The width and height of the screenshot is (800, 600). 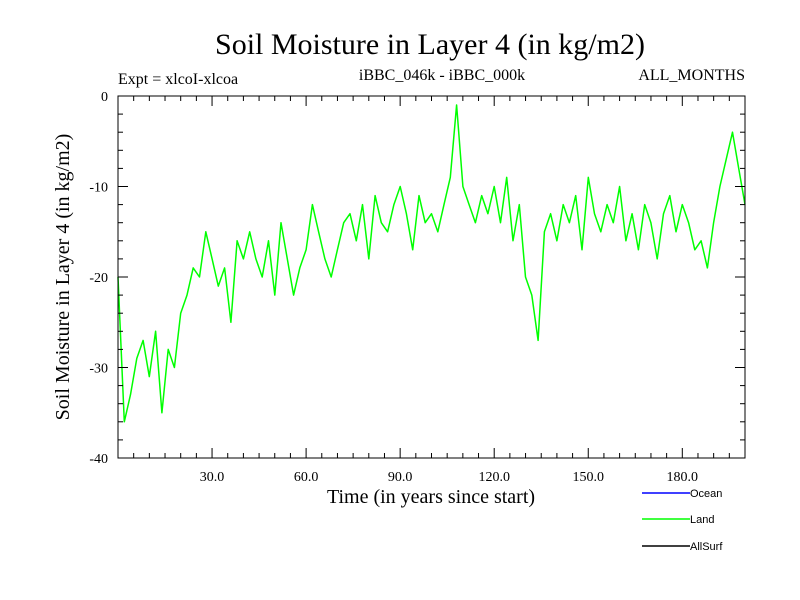 I want to click on chart-title: Soil Moisture in Layer 4 (in kg/m2), so click(x=430, y=44).